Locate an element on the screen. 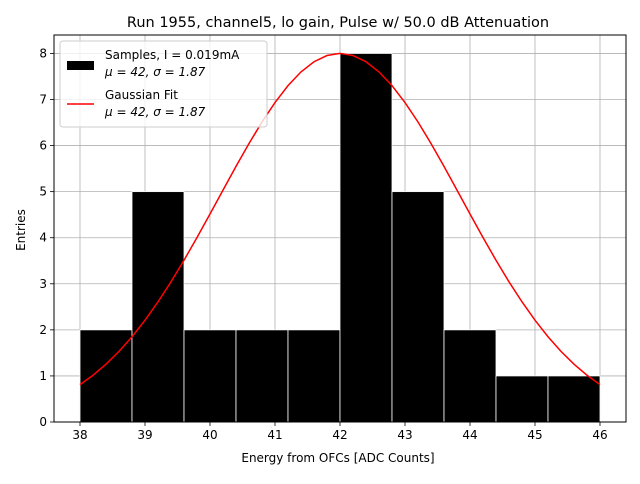 This screenshot has width=640, height=484. x-tick-label: 40 is located at coordinates (209, 435).